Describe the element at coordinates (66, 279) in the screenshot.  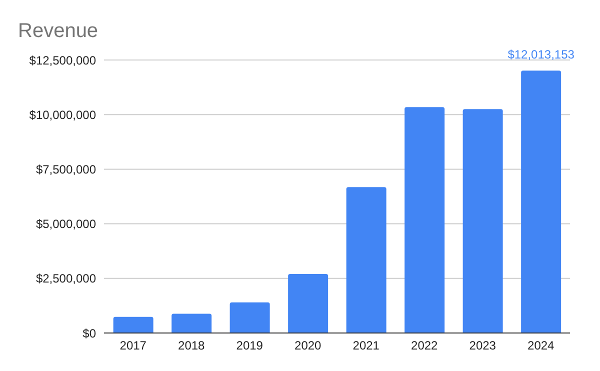
I see `y-tick-label: $2,500,000` at that location.